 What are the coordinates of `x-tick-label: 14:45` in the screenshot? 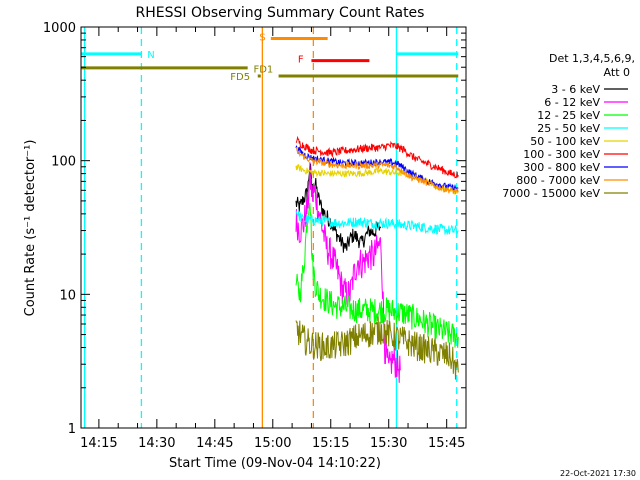 It's located at (214, 443).